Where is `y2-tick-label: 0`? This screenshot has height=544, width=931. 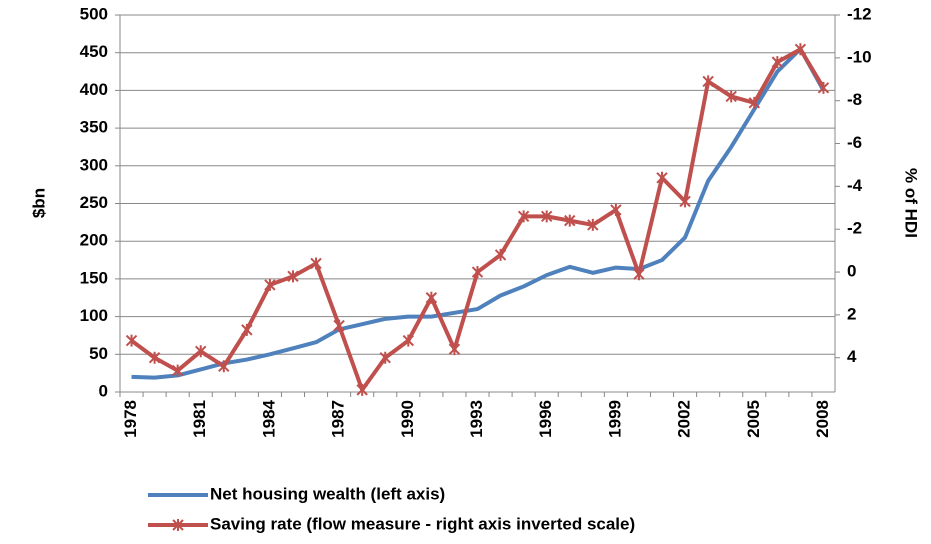 y2-tick-label: 0 is located at coordinates (851, 271).